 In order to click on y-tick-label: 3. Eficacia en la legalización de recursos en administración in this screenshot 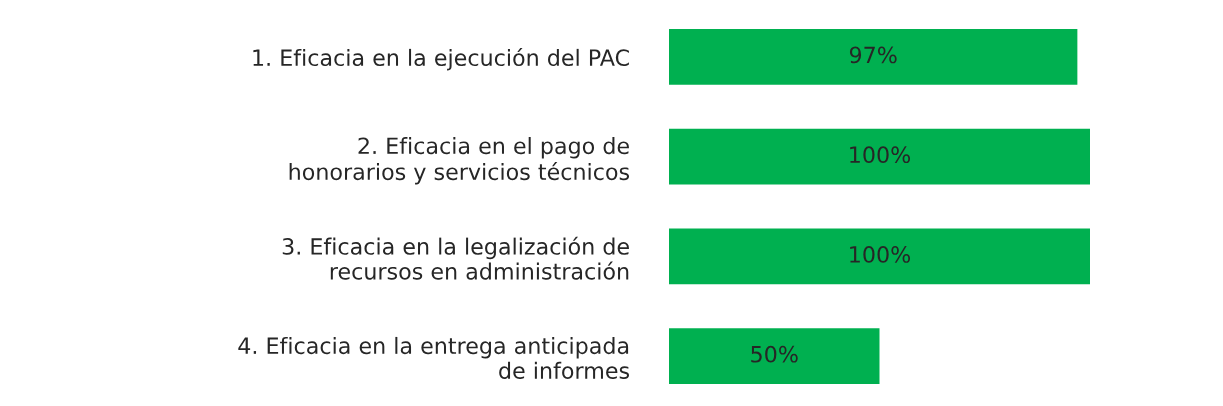, I will do `click(455, 258)`.